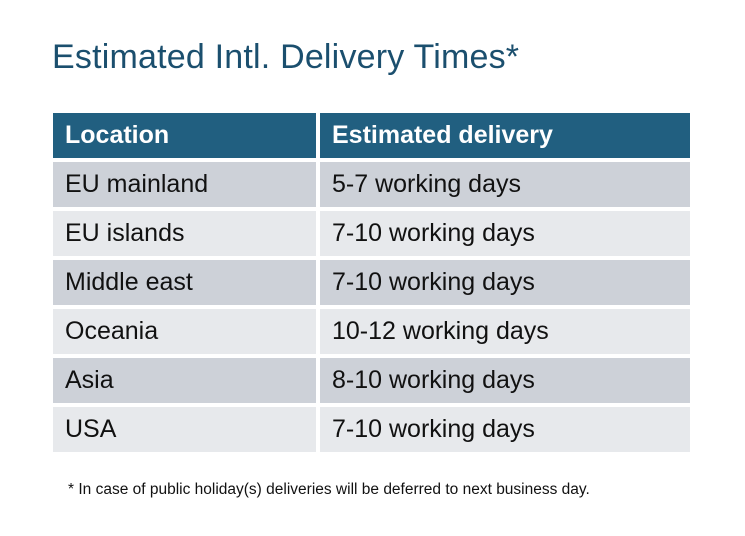 The image size is (745, 536). What do you see at coordinates (184, 331) in the screenshot?
I see `cell-location: Oceania` at bounding box center [184, 331].